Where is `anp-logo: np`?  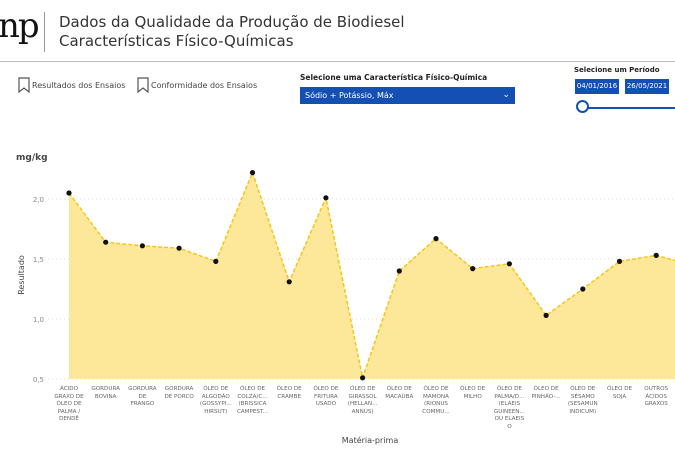 anp-logo: np is located at coordinates (20, 26).